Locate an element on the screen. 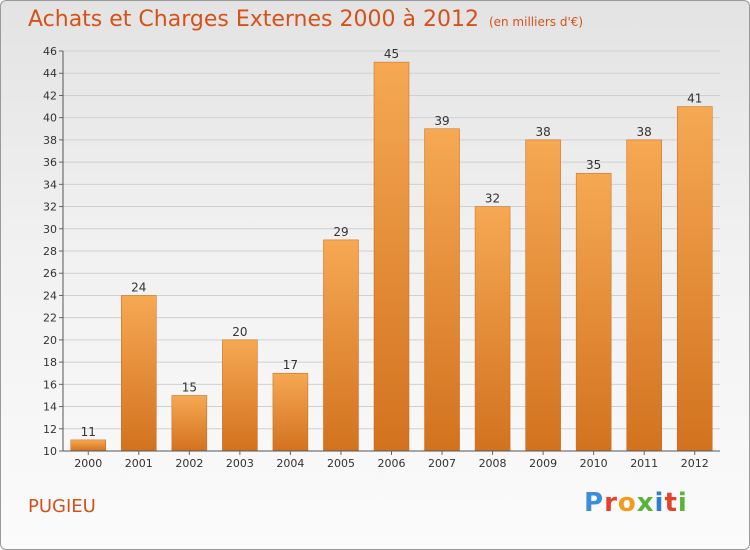 The width and height of the screenshot is (750, 550). y-tick-label: 38 is located at coordinates (50, 140).